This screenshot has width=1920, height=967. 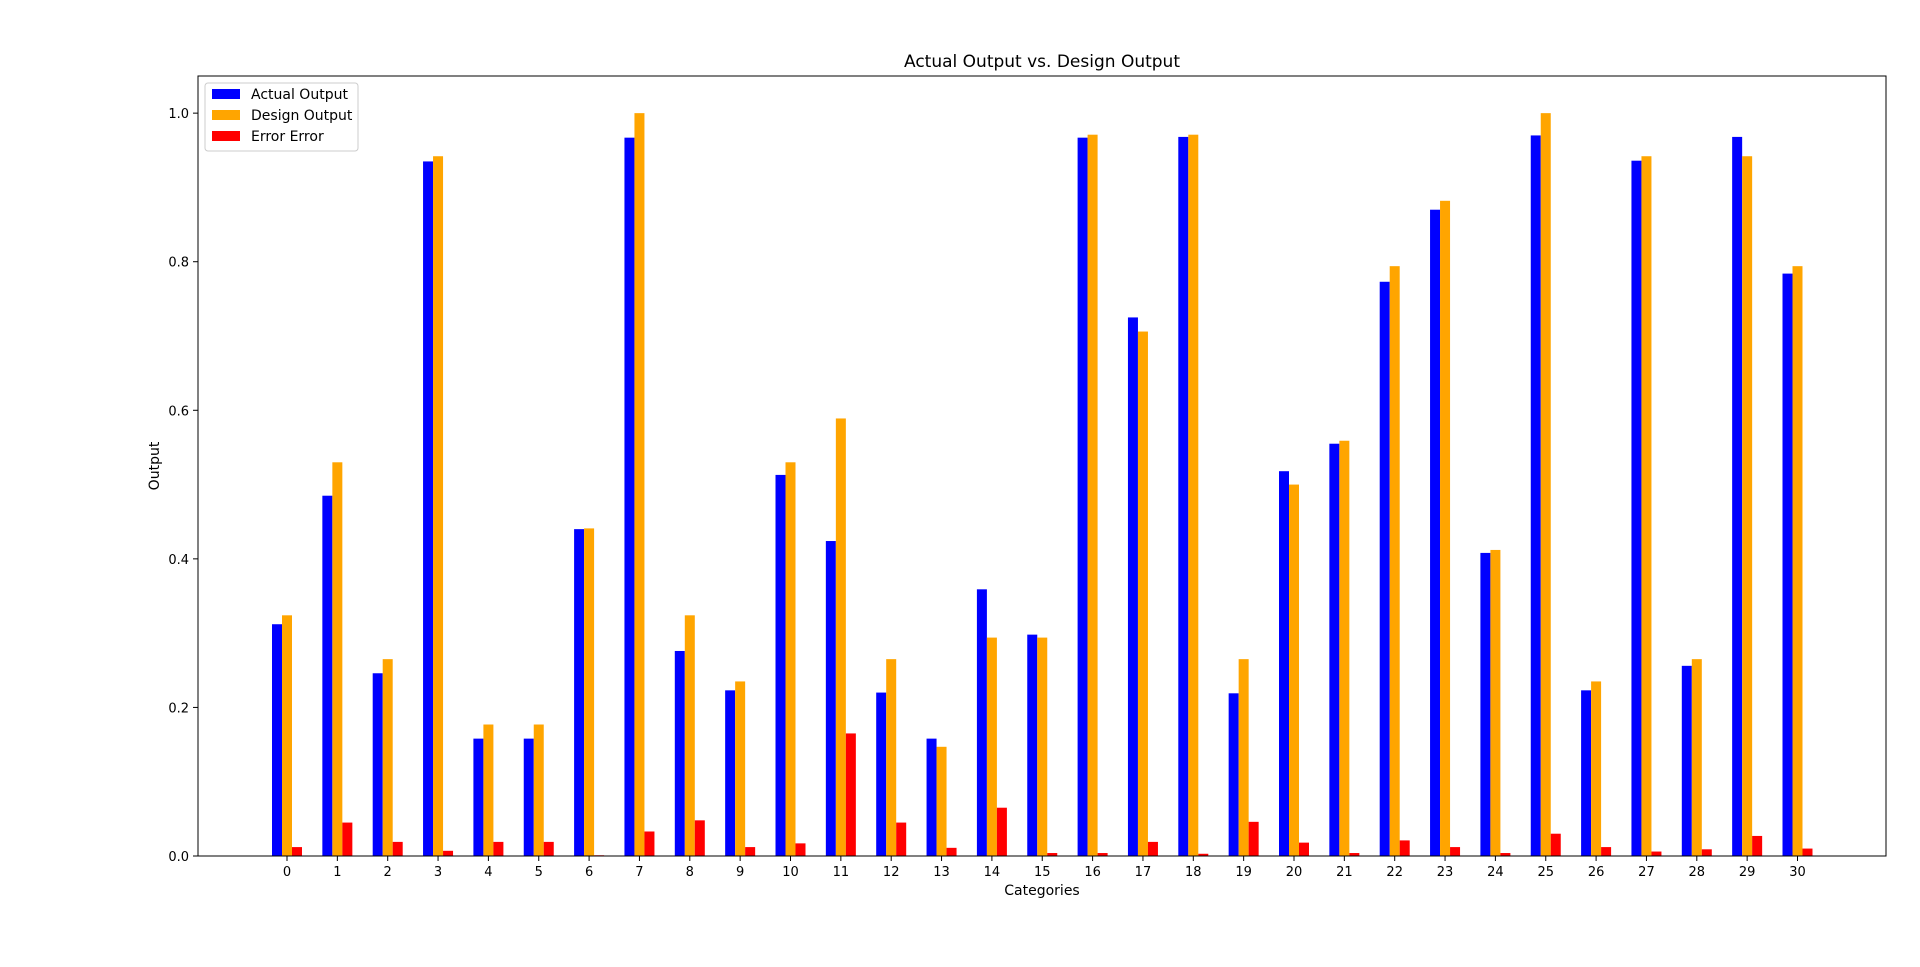 What do you see at coordinates (639, 872) in the screenshot?
I see `x-tick-label: 7` at bounding box center [639, 872].